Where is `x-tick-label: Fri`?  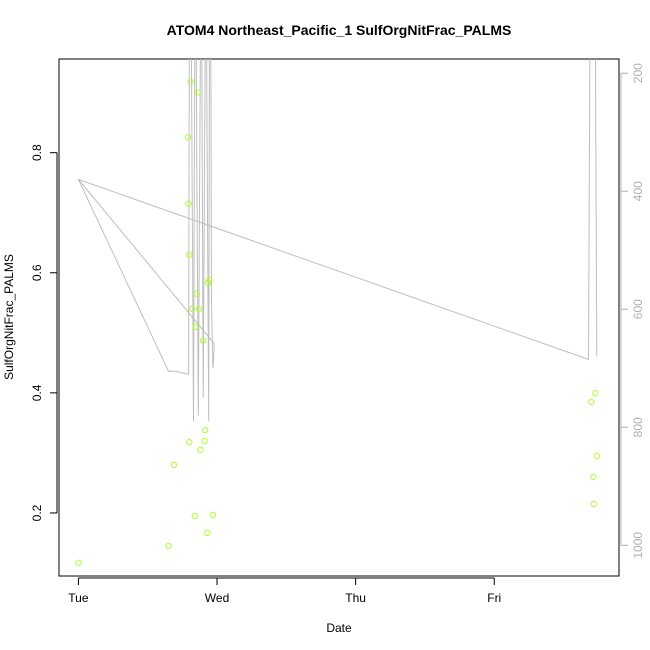 x-tick-label: Fri is located at coordinates (494, 598).